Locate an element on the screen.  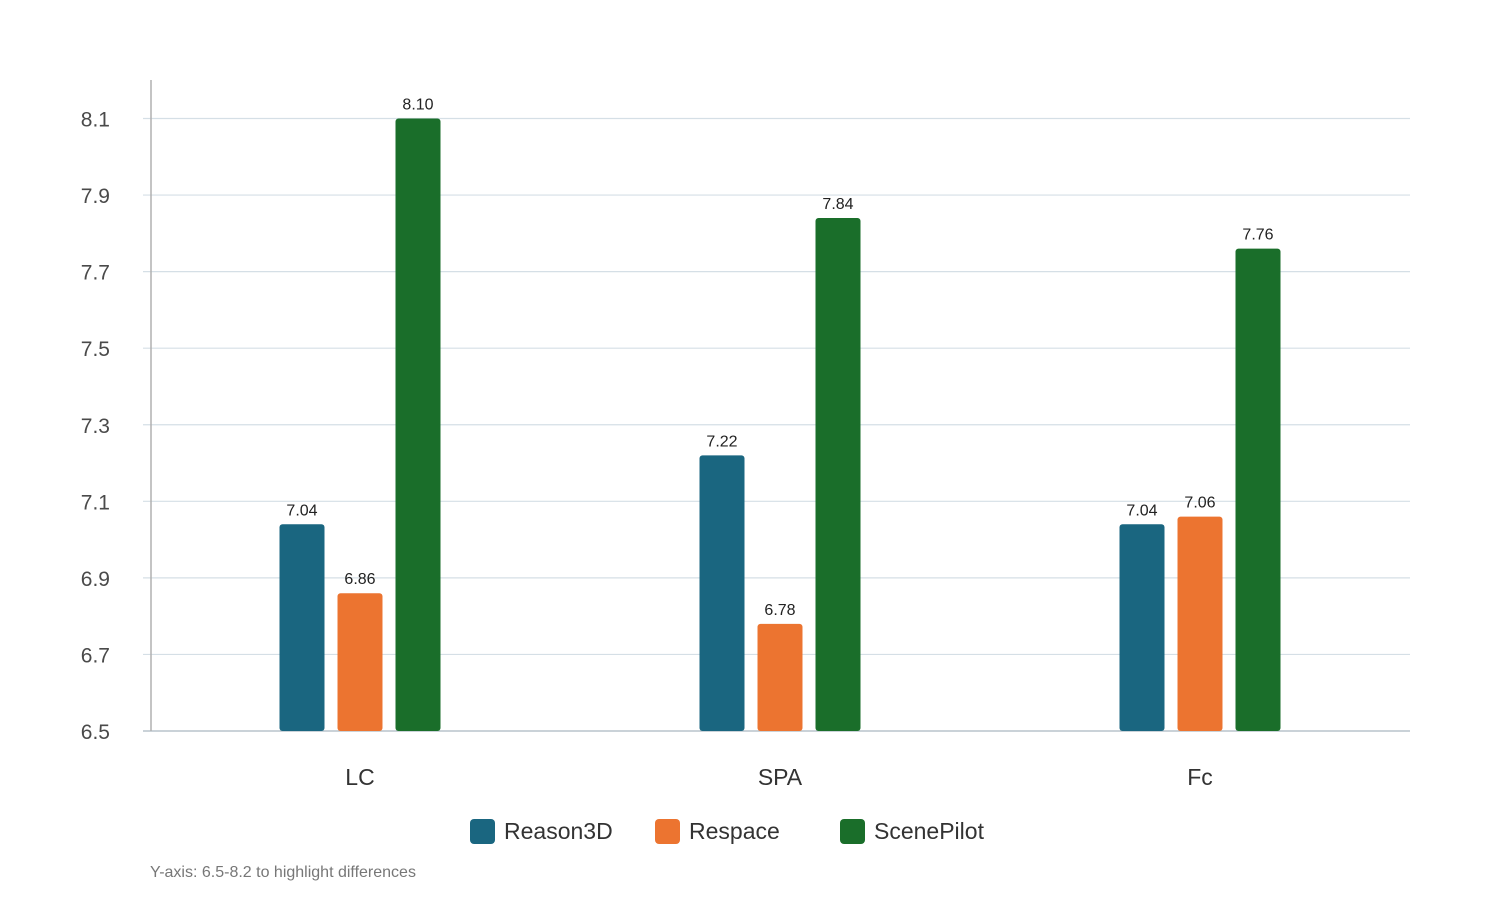
y-tick-label: 7.7 is located at coordinates (95, 273).